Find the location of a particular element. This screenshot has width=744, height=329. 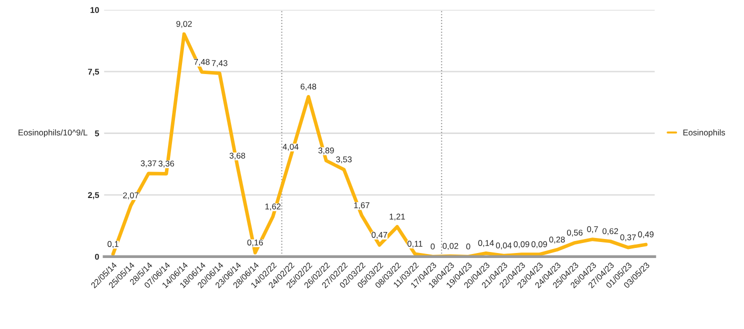

data-label: 6,48 is located at coordinates (308, 87).